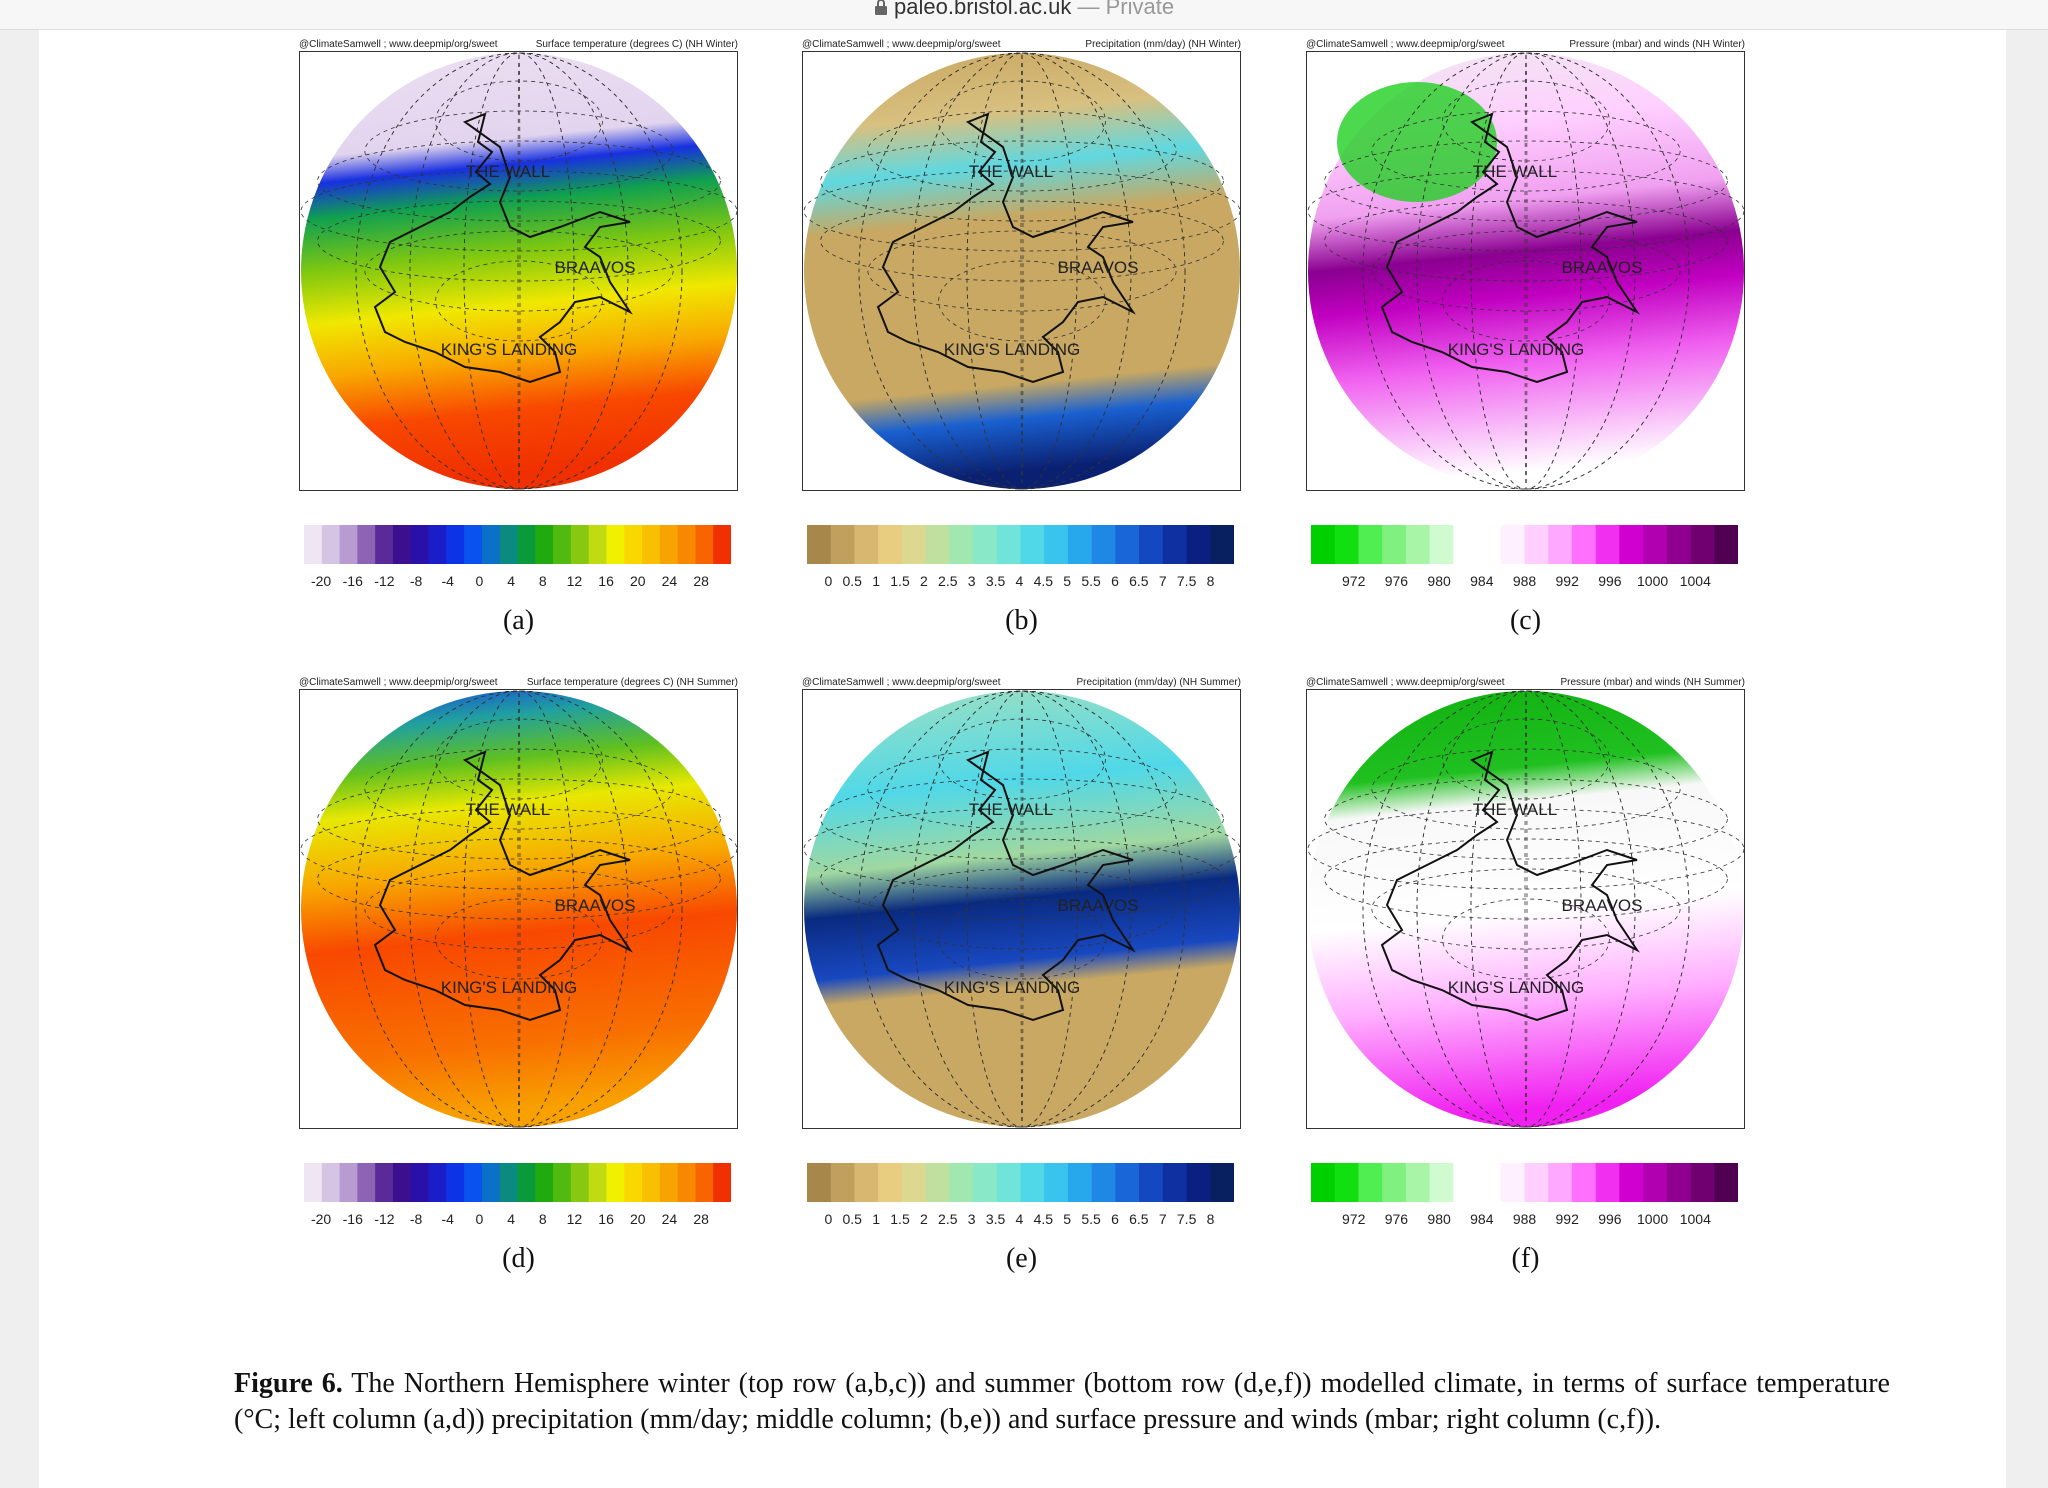 The image size is (2048, 1488). What do you see at coordinates (1126, 9) in the screenshot?
I see `private-mode: — Private` at bounding box center [1126, 9].